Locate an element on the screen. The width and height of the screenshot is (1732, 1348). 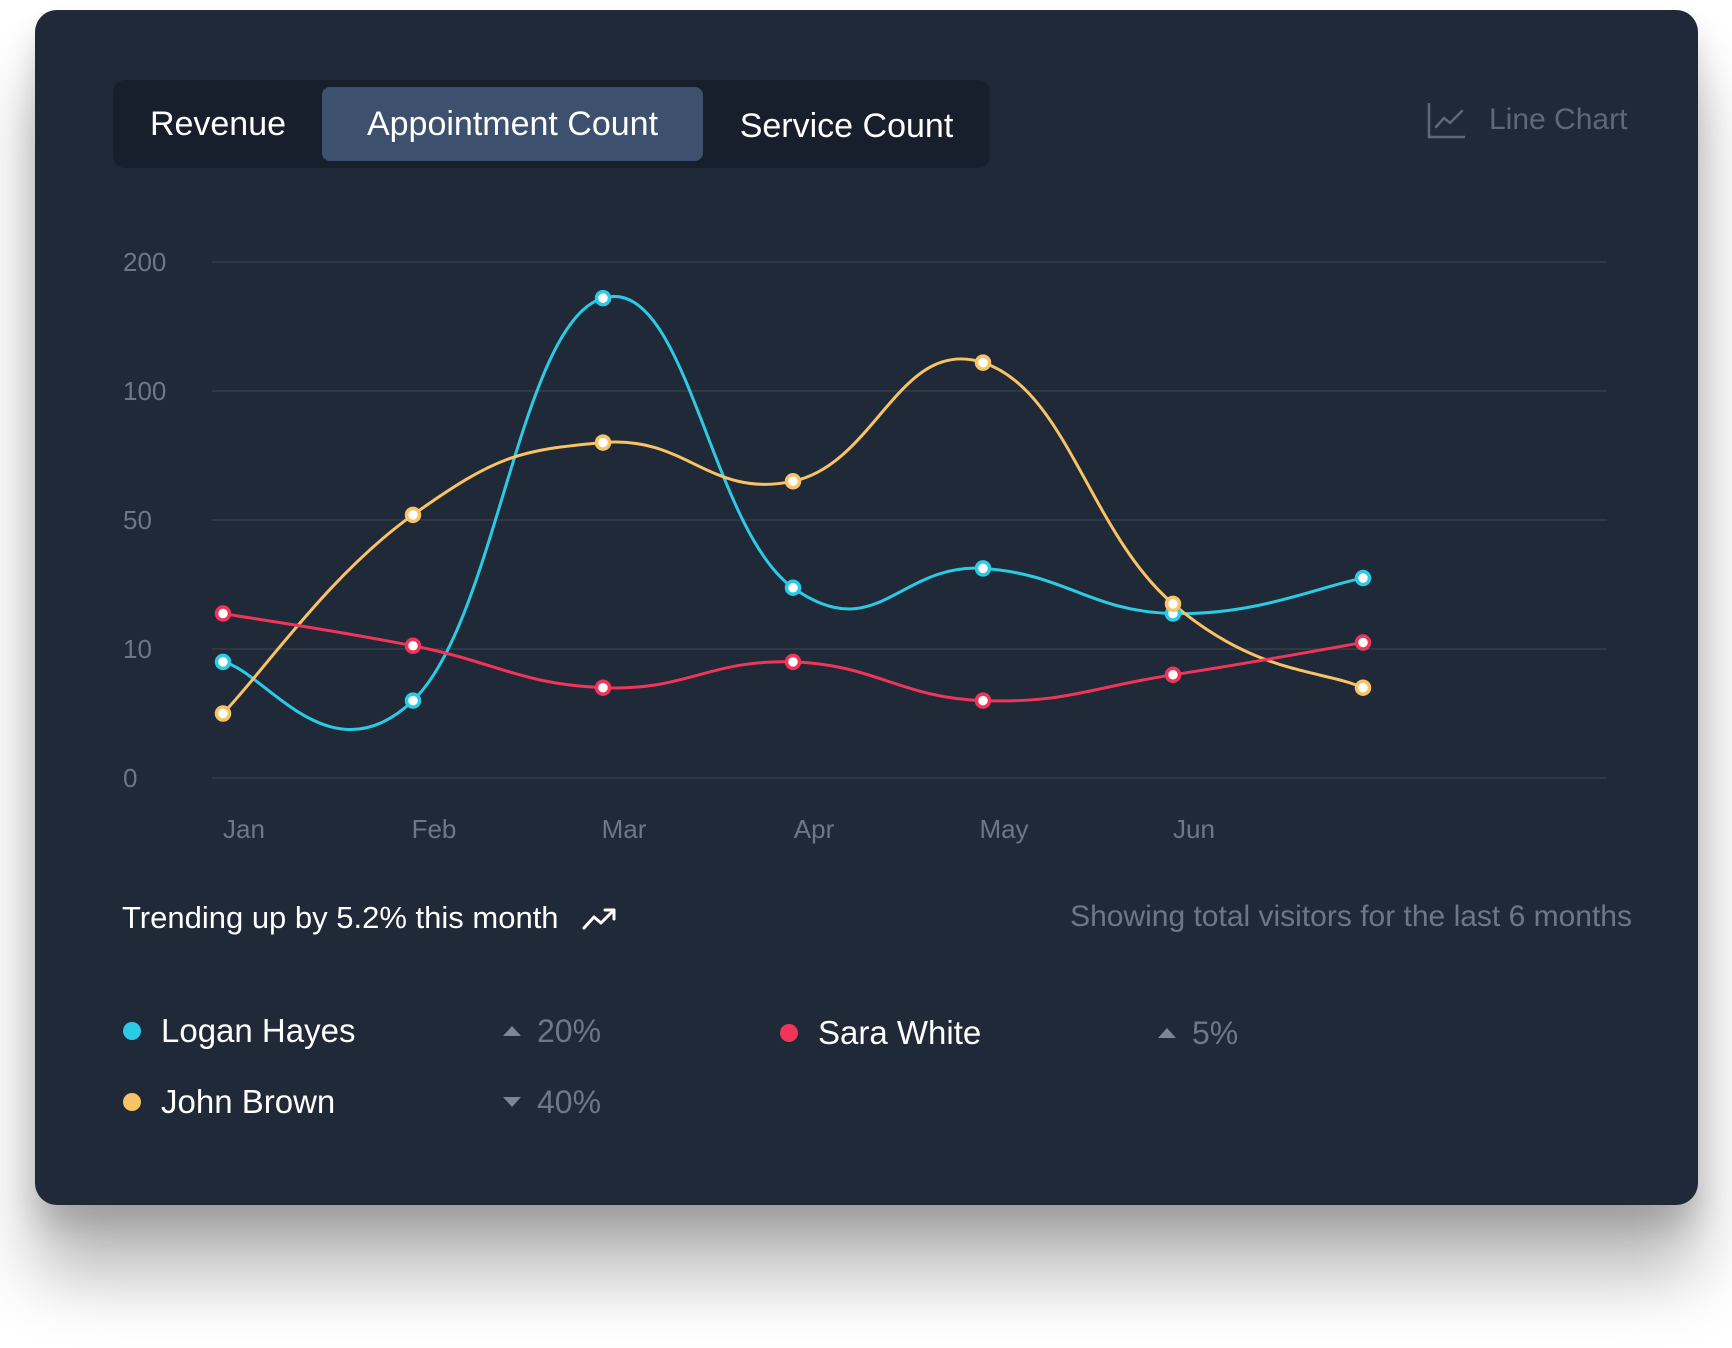
x-tick-label: Mar is located at coordinates (624, 829).